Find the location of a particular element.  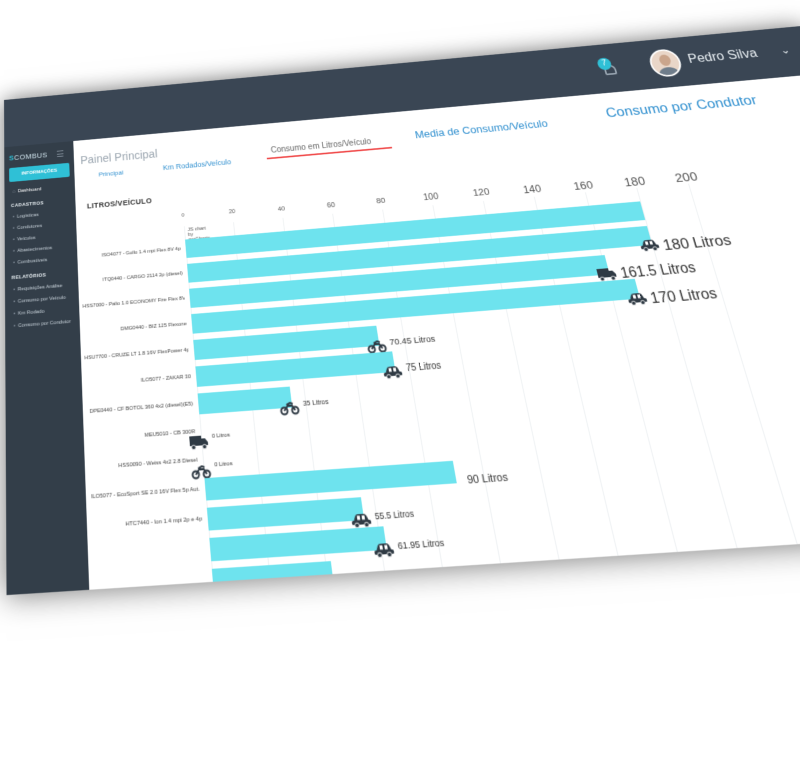

menu-toggle-icon: ☰ is located at coordinates (60, 154).